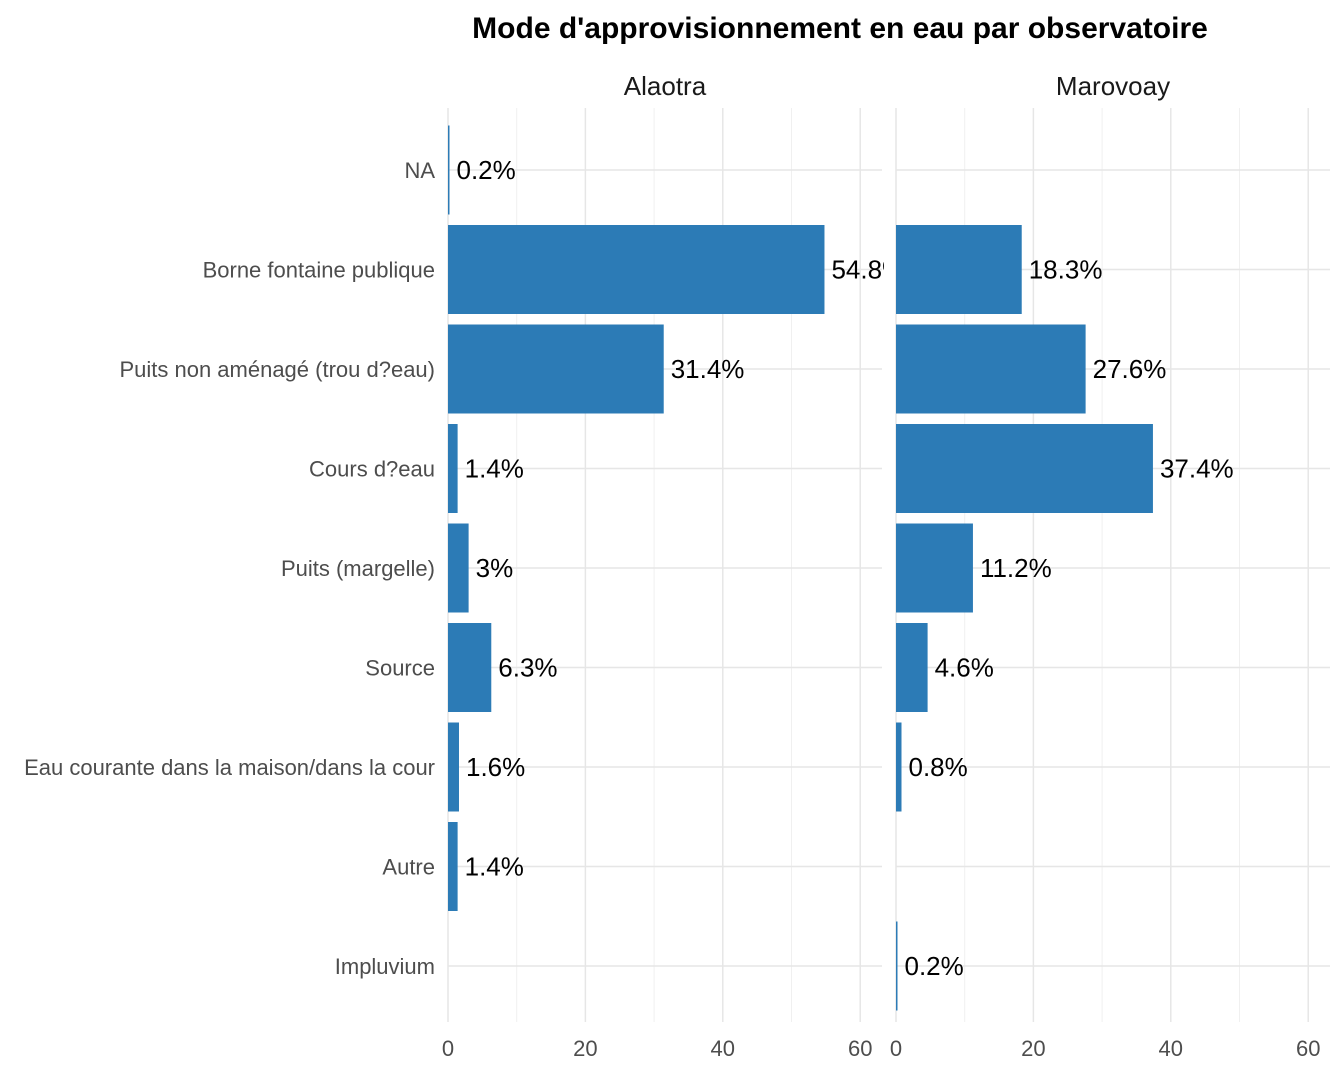 Image resolution: width=1344 pixels, height=1080 pixels. What do you see at coordinates (1113, 86) in the screenshot?
I see `facet-label: Marovoay` at bounding box center [1113, 86].